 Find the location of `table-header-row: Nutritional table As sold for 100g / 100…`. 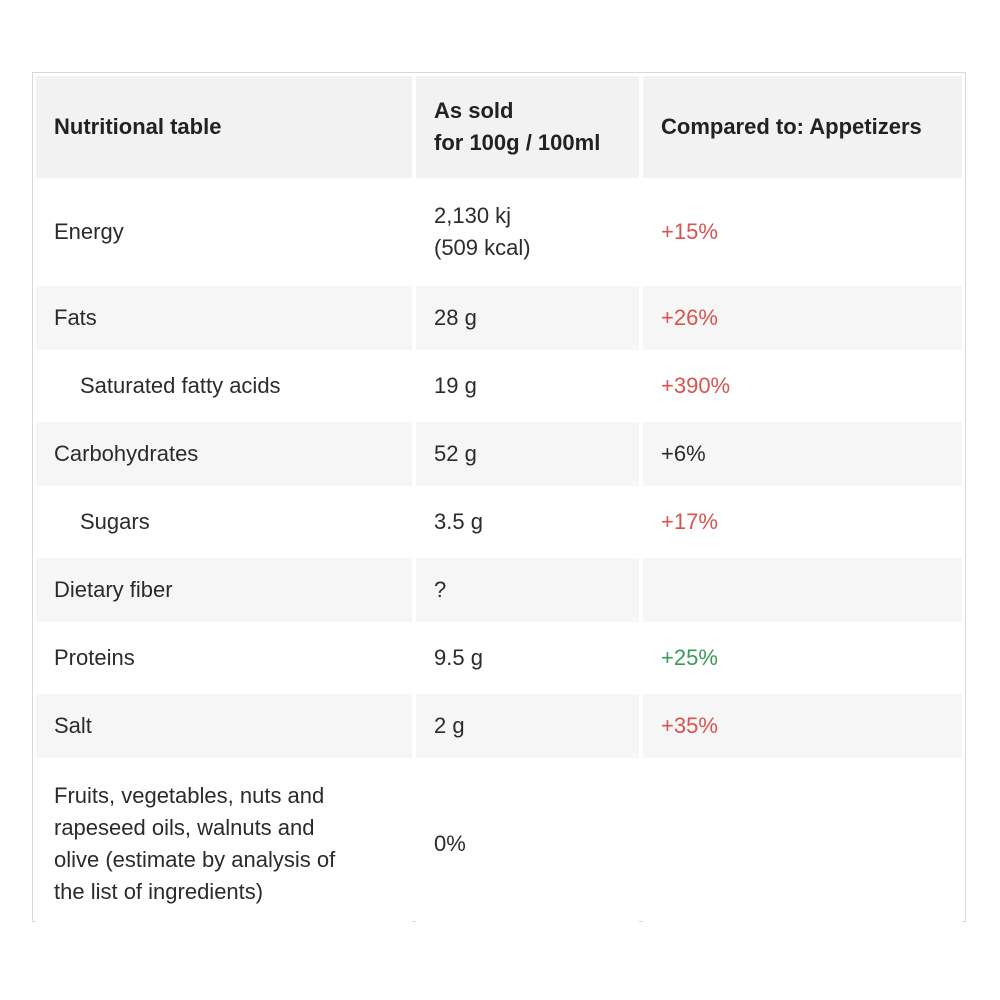

table-header-row: Nutritional table As sold for 100g / 100… is located at coordinates (499, 127).